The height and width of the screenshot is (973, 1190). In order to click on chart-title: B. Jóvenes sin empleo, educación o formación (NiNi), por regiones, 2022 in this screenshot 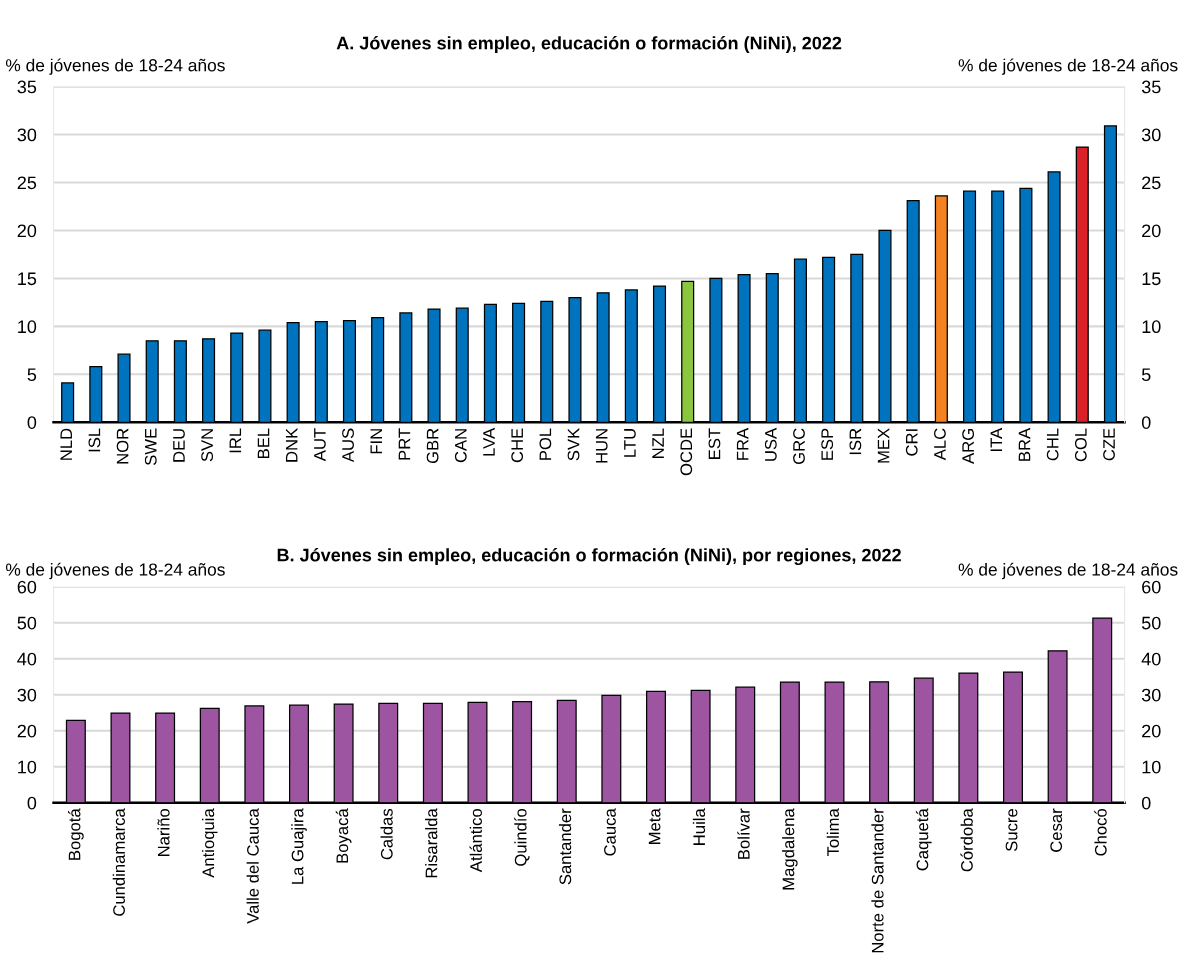, I will do `click(589, 557)`.